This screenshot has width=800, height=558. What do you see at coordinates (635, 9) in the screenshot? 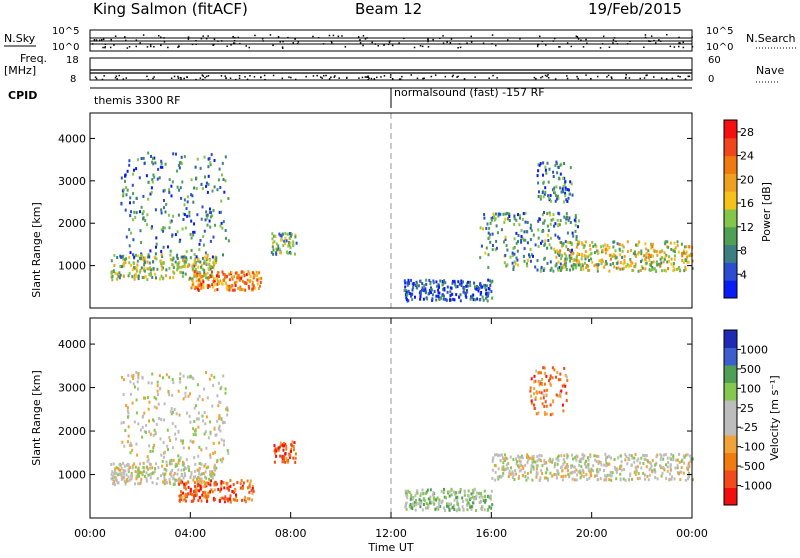
I see `date-title: 19/Feb/2015` at bounding box center [635, 9].